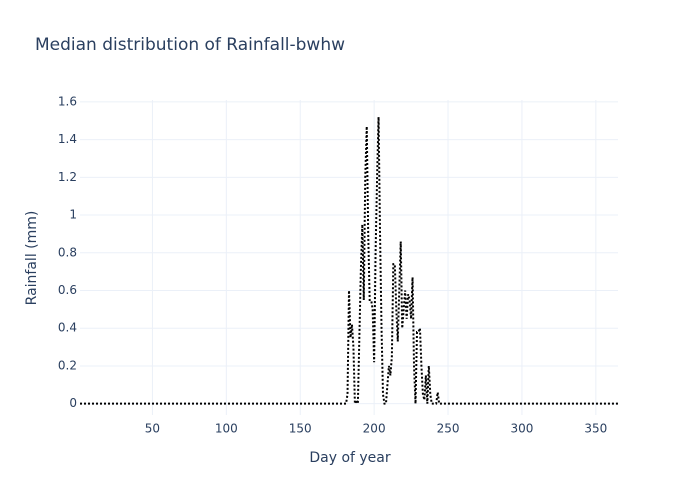 The width and height of the screenshot is (700, 500). I want to click on x-tick-label: 200, so click(374, 429).